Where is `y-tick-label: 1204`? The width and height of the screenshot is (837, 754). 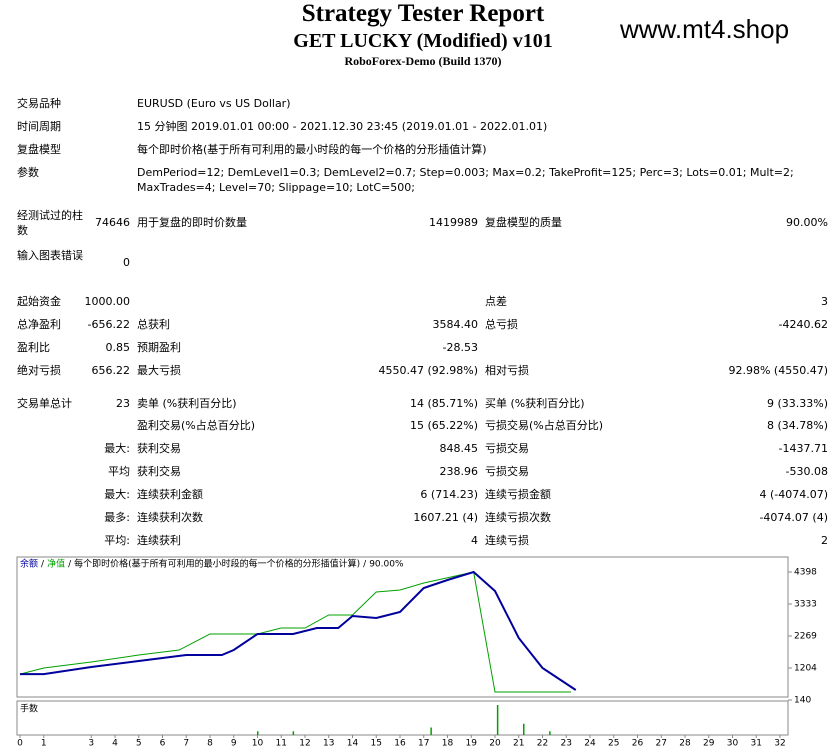
y-tick-label: 1204 is located at coordinates (805, 669).